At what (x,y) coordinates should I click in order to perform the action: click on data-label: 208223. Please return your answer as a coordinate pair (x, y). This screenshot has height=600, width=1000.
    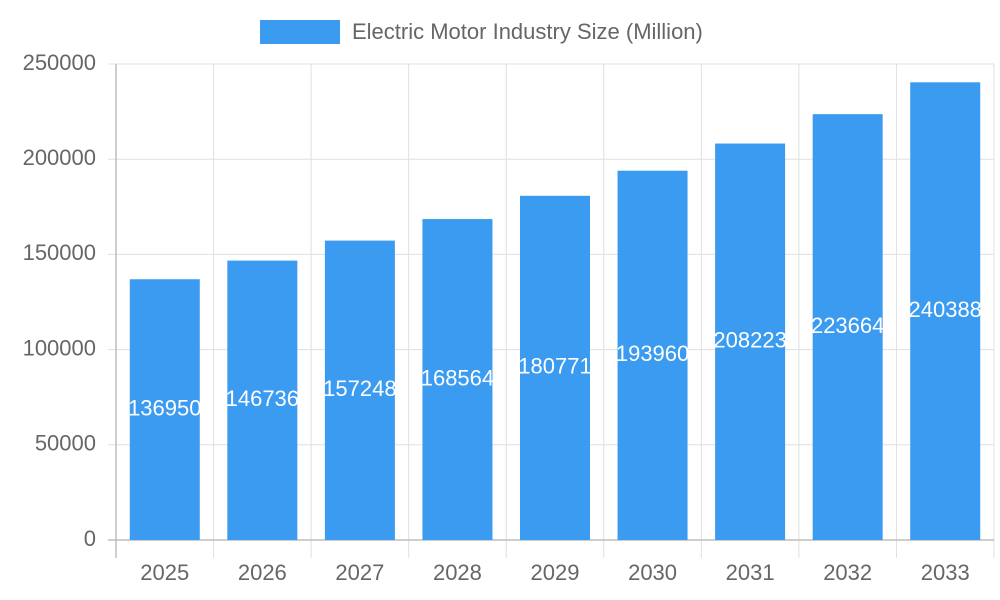
    Looking at the image, I should click on (749, 340).